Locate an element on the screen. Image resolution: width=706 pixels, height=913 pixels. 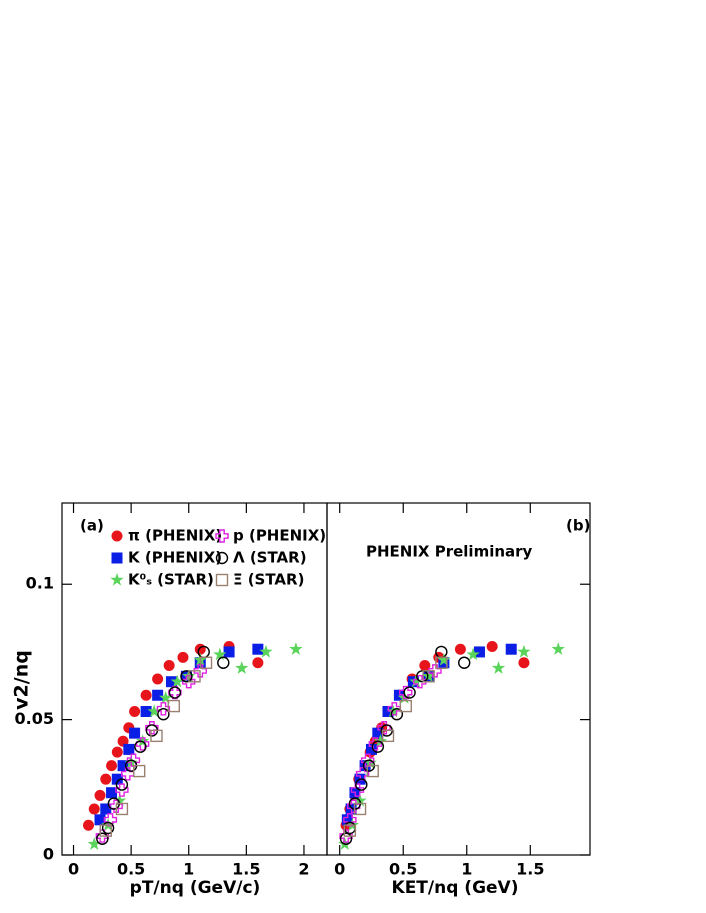
y-tick-label: 0.1 is located at coordinates (40, 583).